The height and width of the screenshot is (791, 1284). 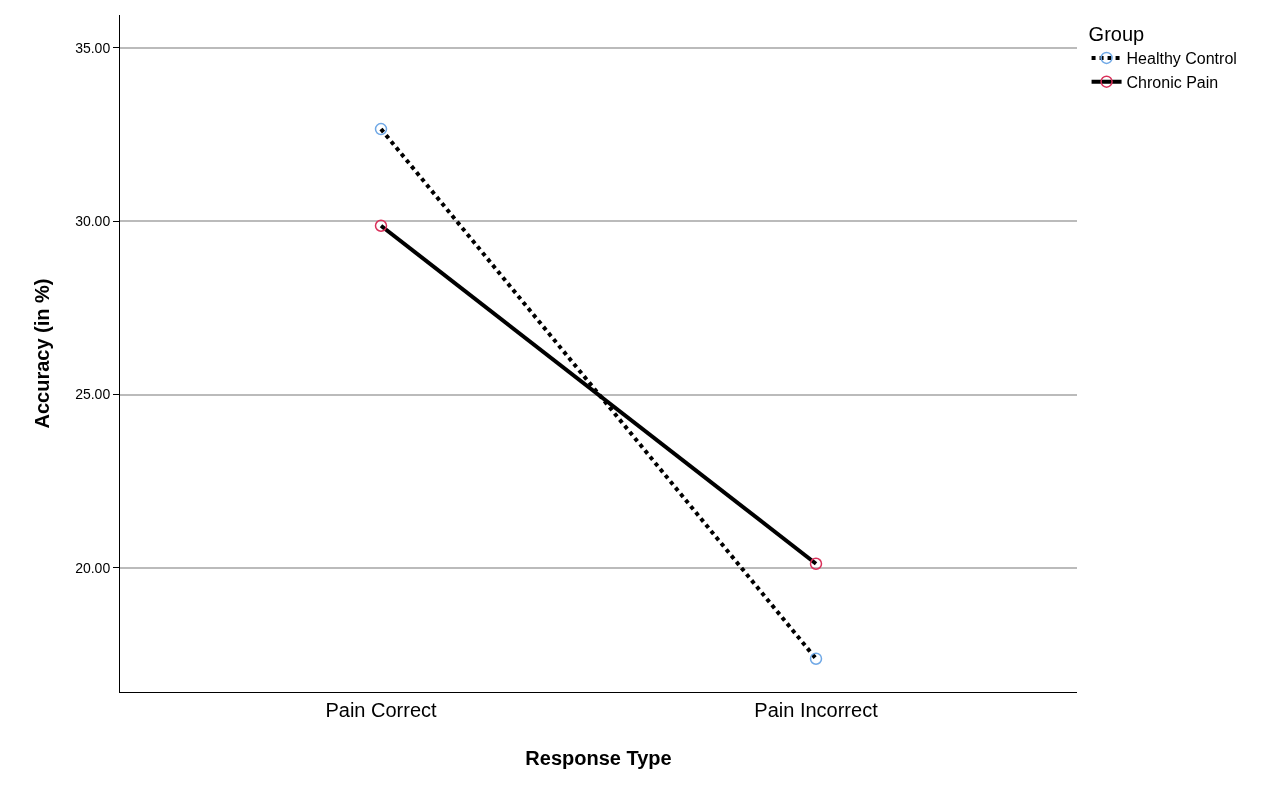 What do you see at coordinates (41, 353) in the screenshot?
I see `y-axis-title: Accuracy (in %)` at bounding box center [41, 353].